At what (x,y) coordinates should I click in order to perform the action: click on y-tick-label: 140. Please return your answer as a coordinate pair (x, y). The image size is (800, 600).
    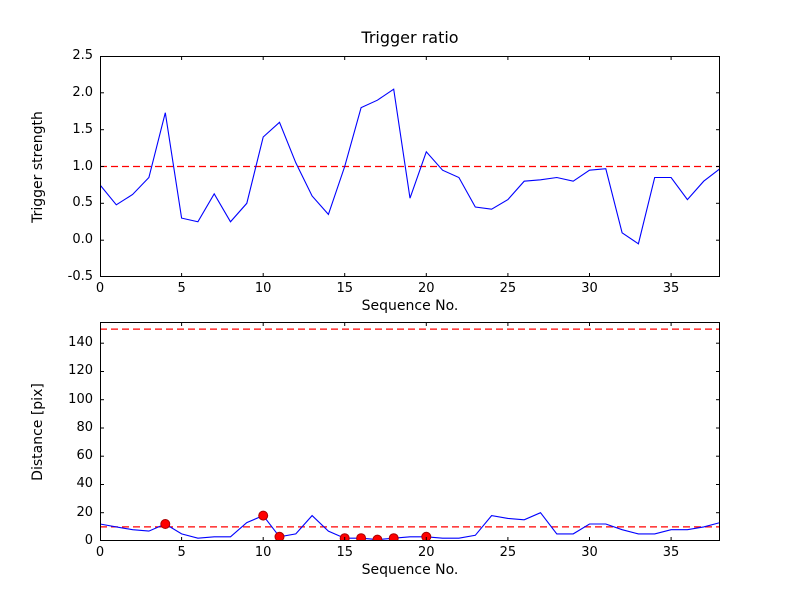
    Looking at the image, I should click on (80, 343).